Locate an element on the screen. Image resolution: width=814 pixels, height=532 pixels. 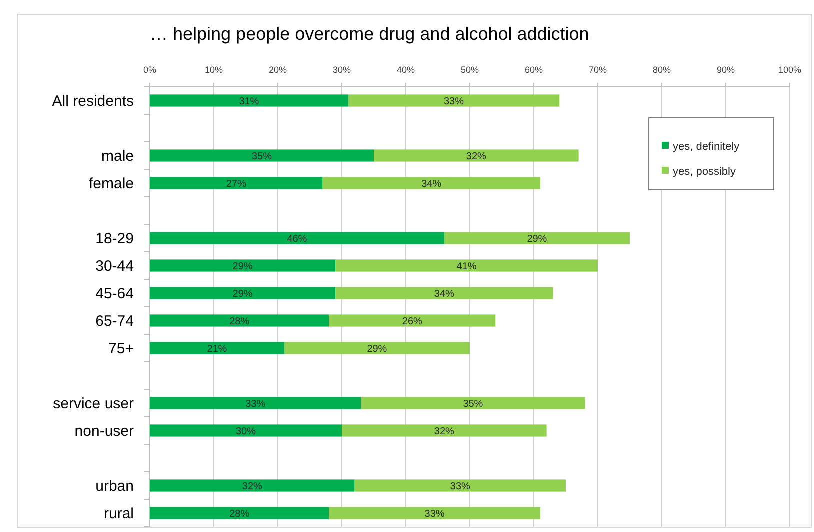
x-tick-label: 50% is located at coordinates (470, 70).